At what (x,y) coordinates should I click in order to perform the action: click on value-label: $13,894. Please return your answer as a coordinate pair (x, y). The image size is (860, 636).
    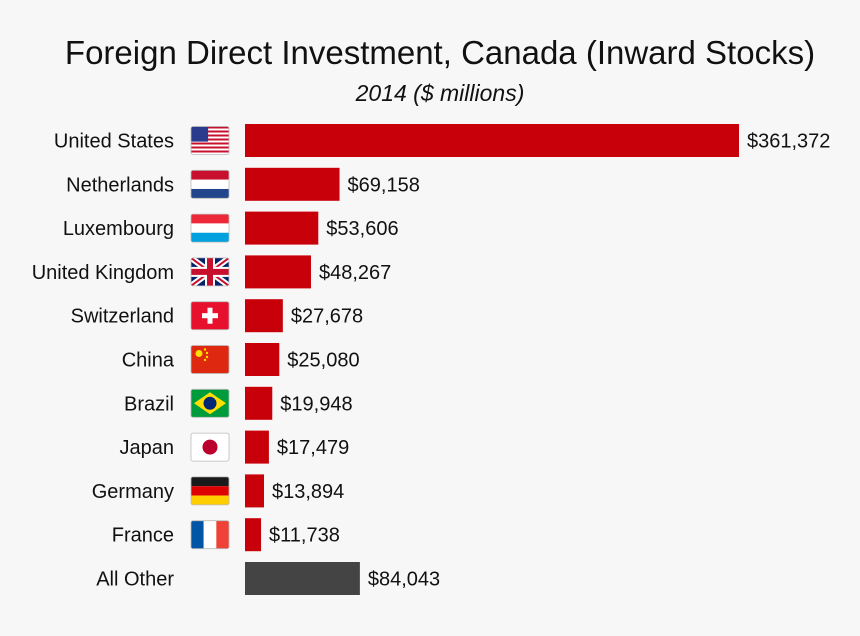
    Looking at the image, I should click on (308, 492).